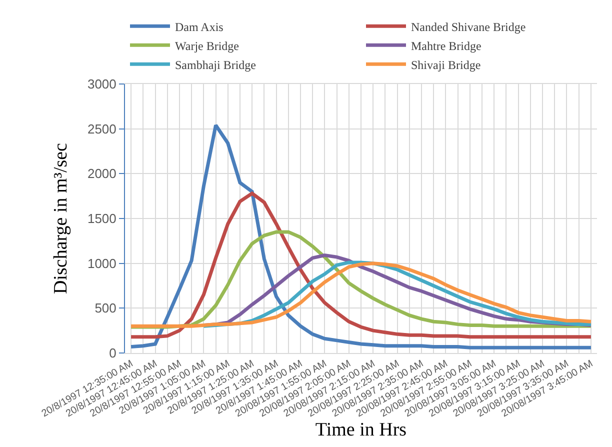 The width and height of the screenshot is (612, 447). What do you see at coordinates (105, 308) in the screenshot?
I see `y-tick-label: 500` at bounding box center [105, 308].